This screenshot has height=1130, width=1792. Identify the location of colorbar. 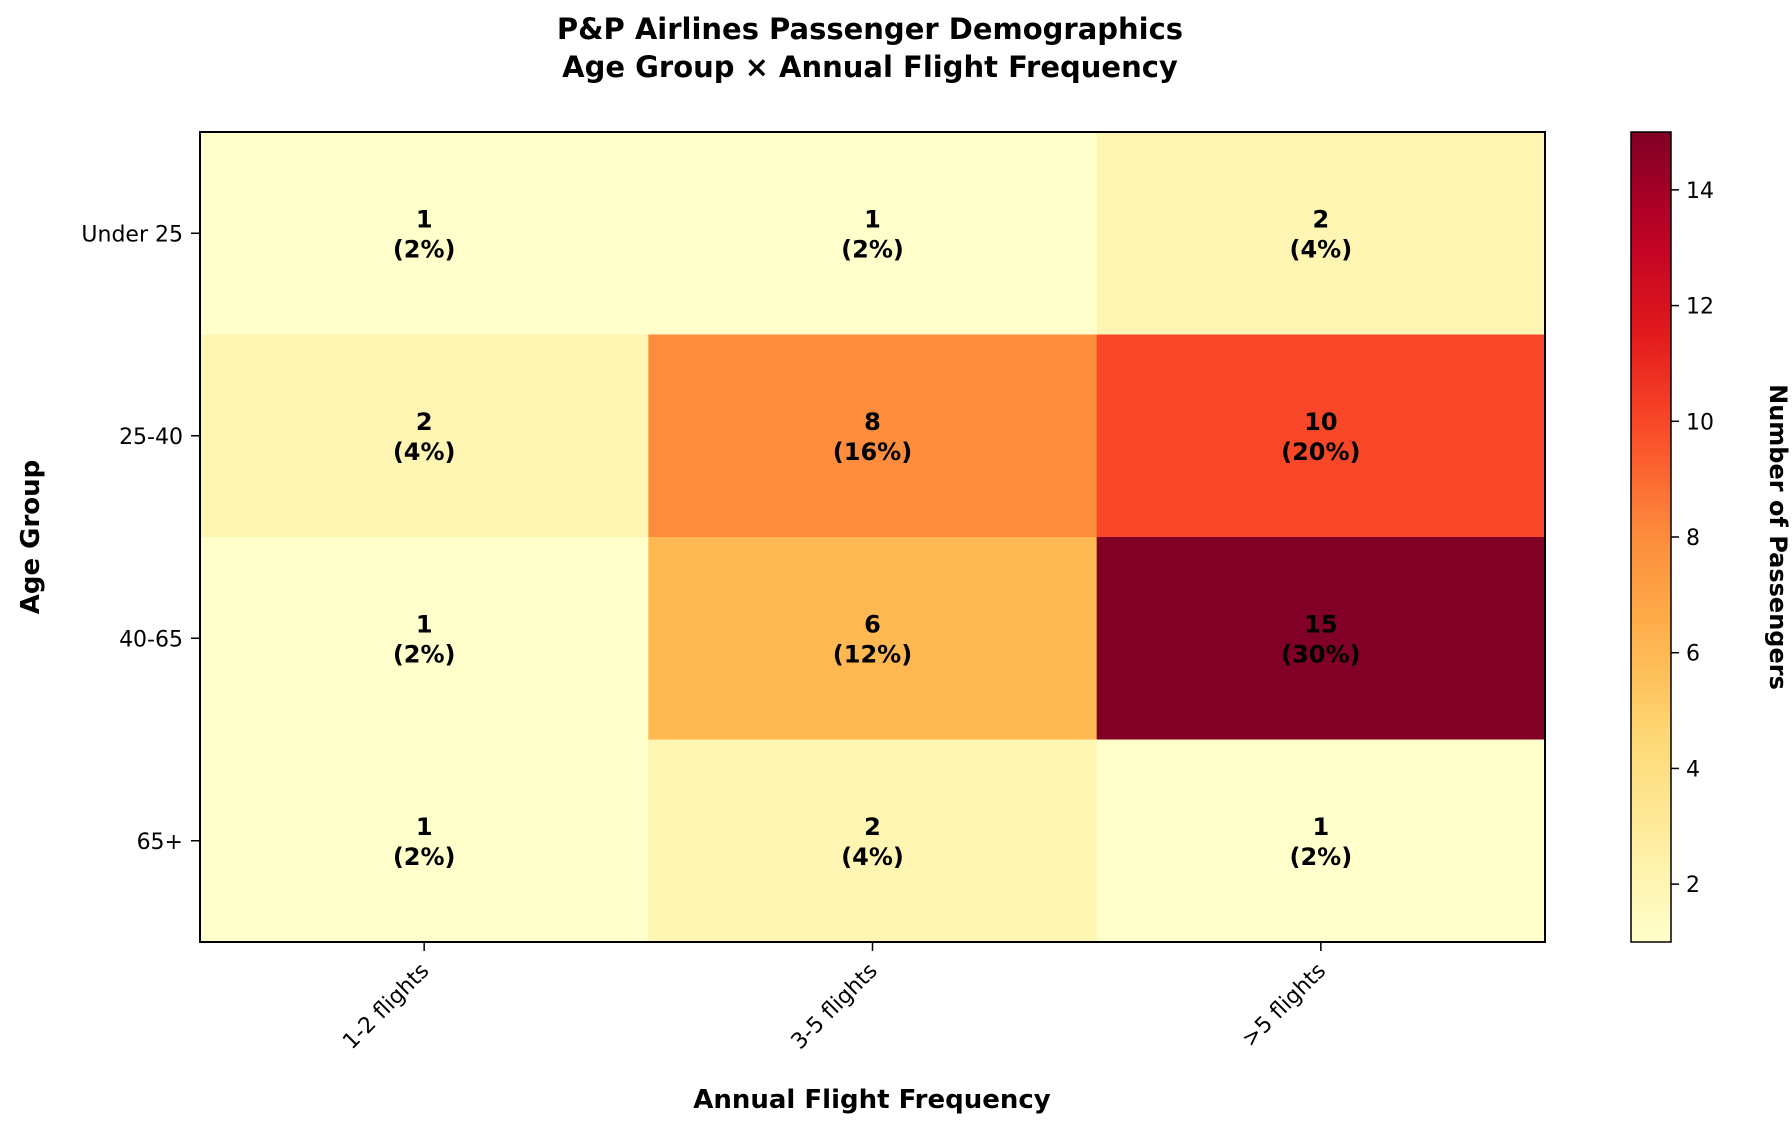
(1651, 537).